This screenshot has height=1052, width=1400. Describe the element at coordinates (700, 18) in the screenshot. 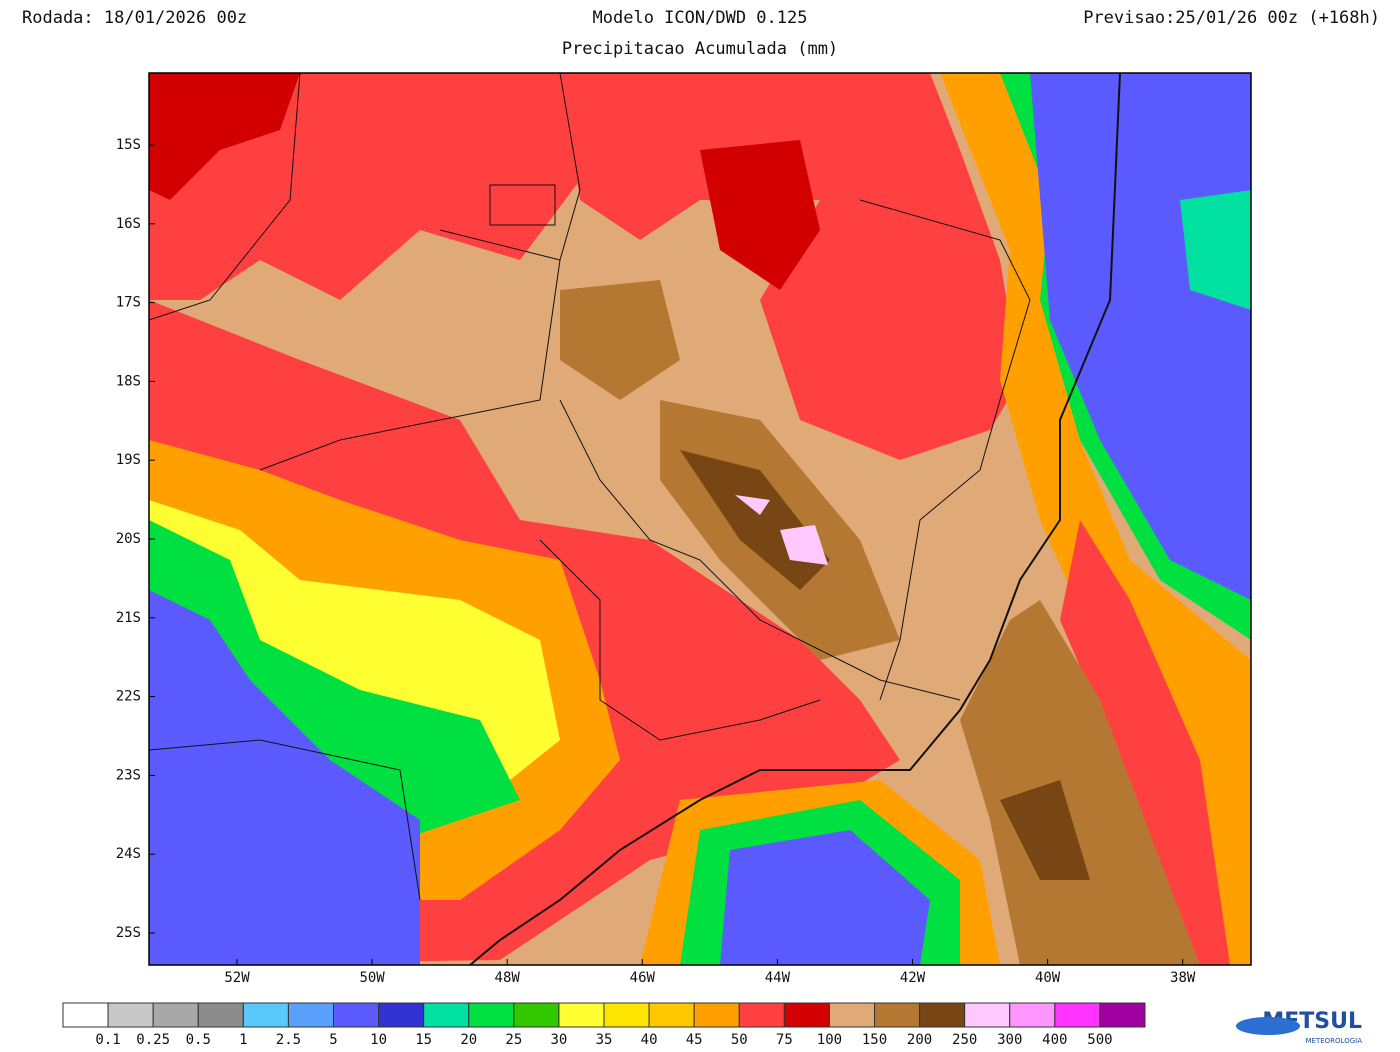

I see `model-label: Modelo ICON/DWD 0.125` at that location.